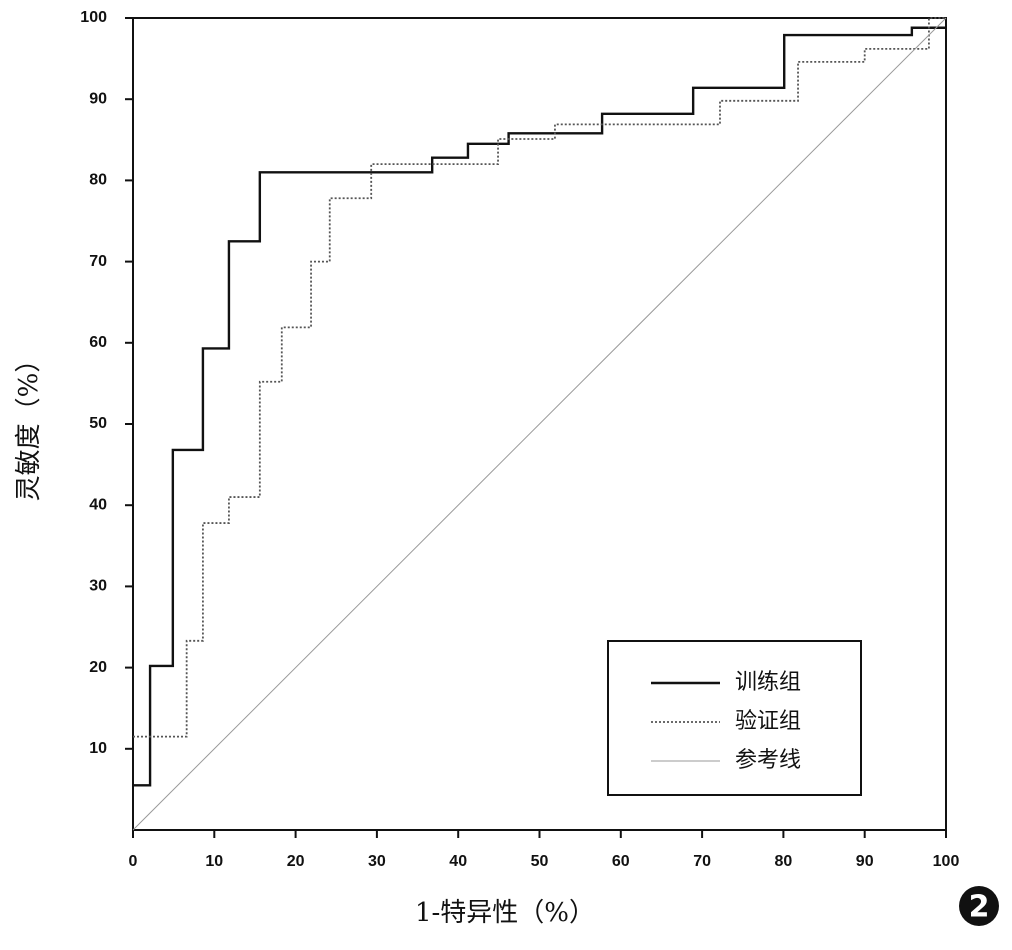 The image size is (1012, 950). What do you see at coordinates (768, 721) in the screenshot?
I see `legend-label: 验证组` at bounding box center [768, 721].